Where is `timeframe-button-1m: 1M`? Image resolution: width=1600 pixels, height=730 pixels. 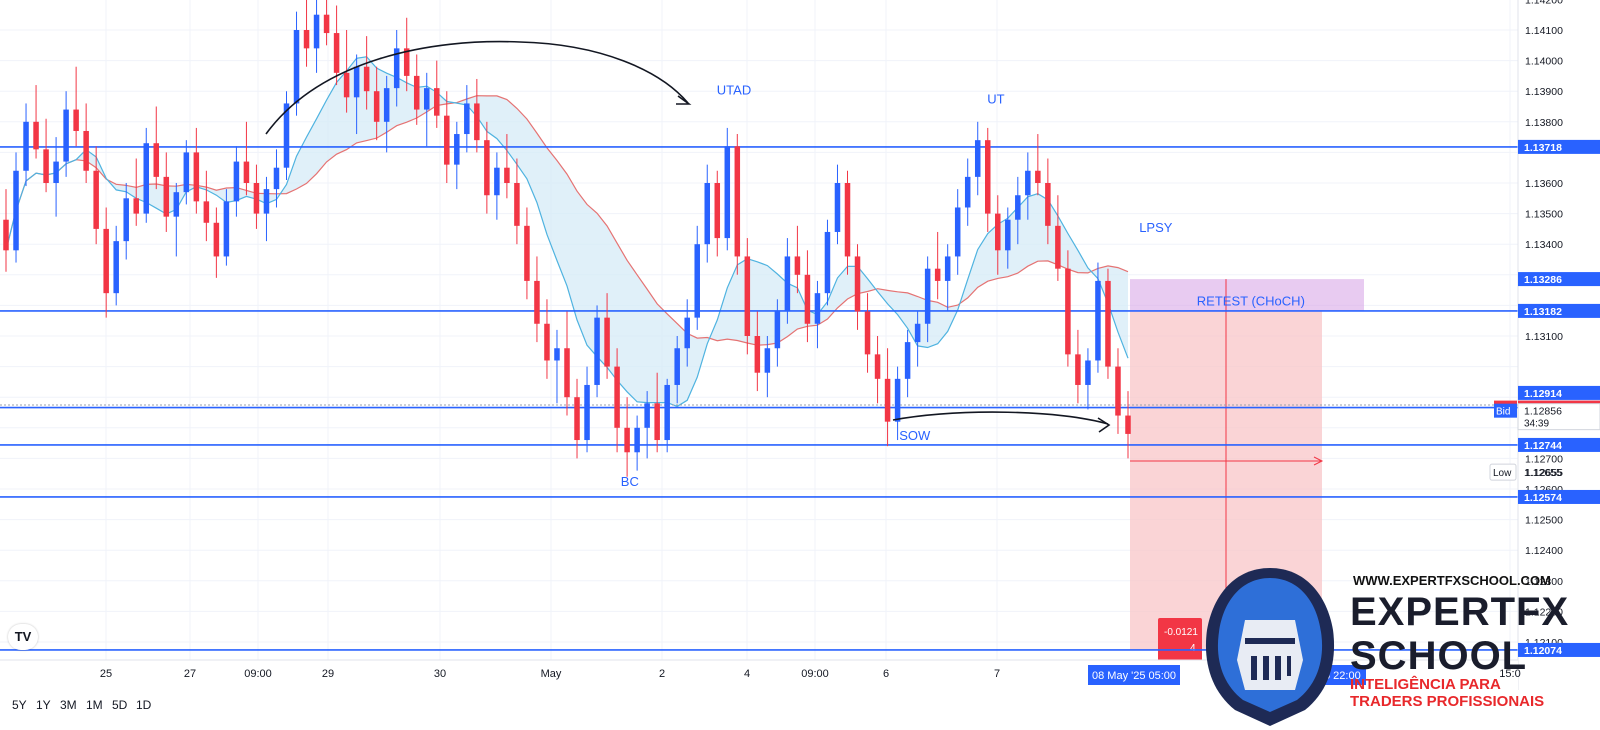 timeframe-button-1m: 1M is located at coordinates (94, 705).